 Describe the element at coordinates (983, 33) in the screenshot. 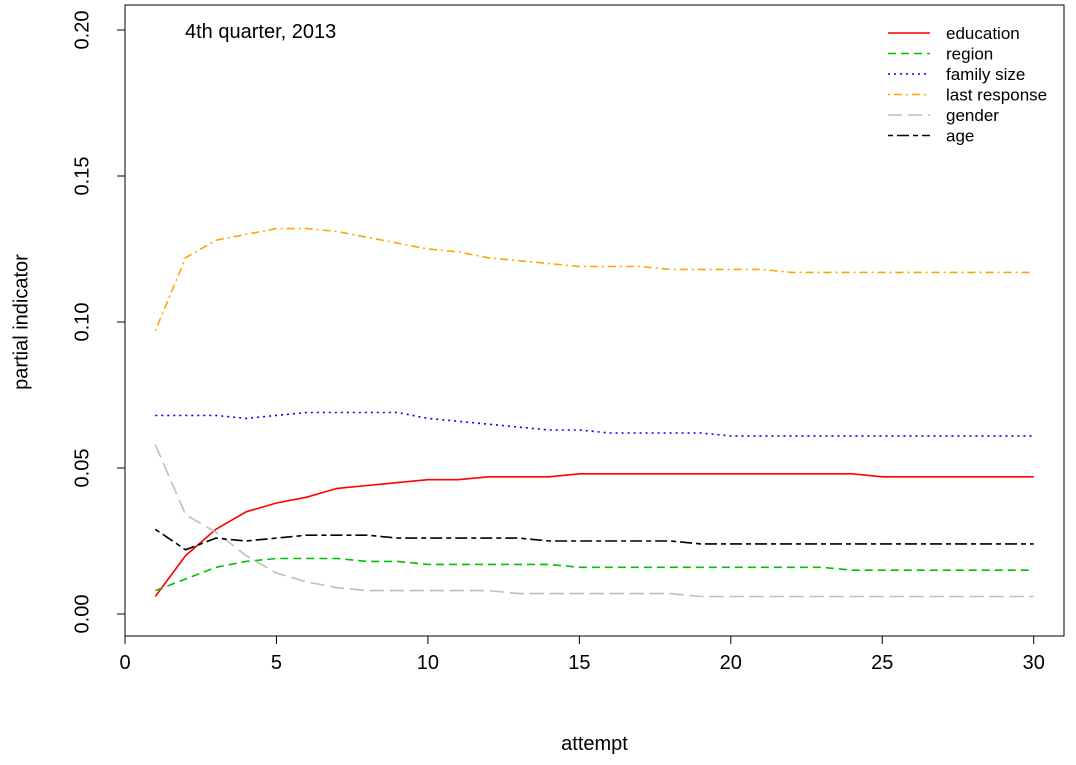

I see `legend-label: education` at that location.